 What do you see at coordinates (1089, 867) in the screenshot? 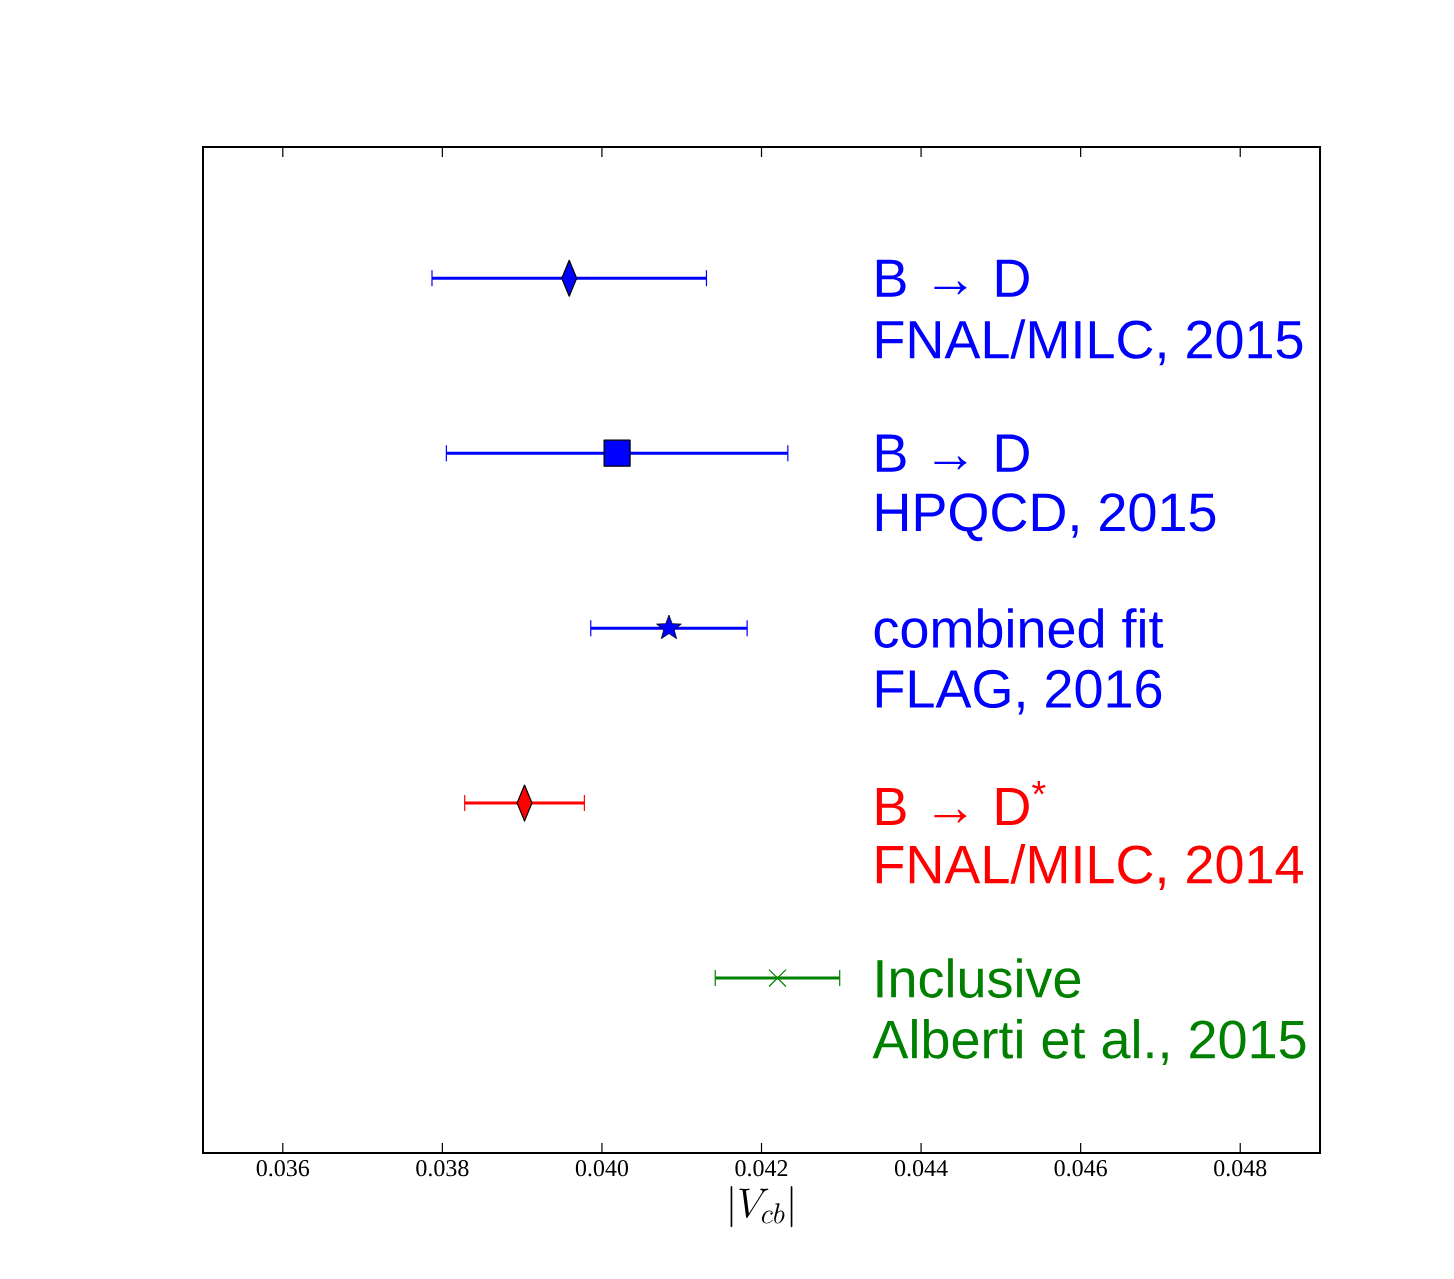
I see `annotation: FNAL/MILC, 2014` at bounding box center [1089, 867].